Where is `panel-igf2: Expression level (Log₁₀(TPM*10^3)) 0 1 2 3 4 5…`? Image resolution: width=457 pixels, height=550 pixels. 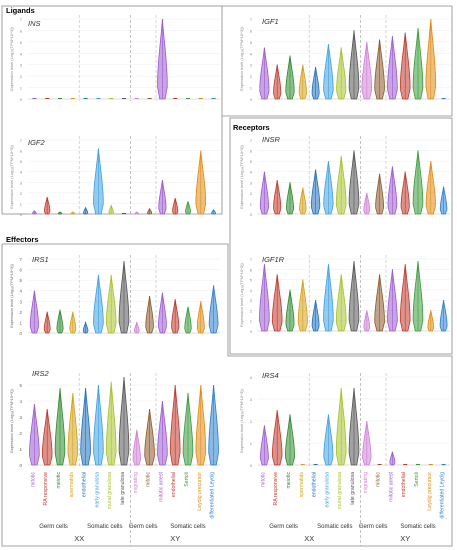 panel-igf2: Expression level (Log₁₀(TPM*10^3)) 0 1 2 3 4 5… is located at coordinates (114, 176).